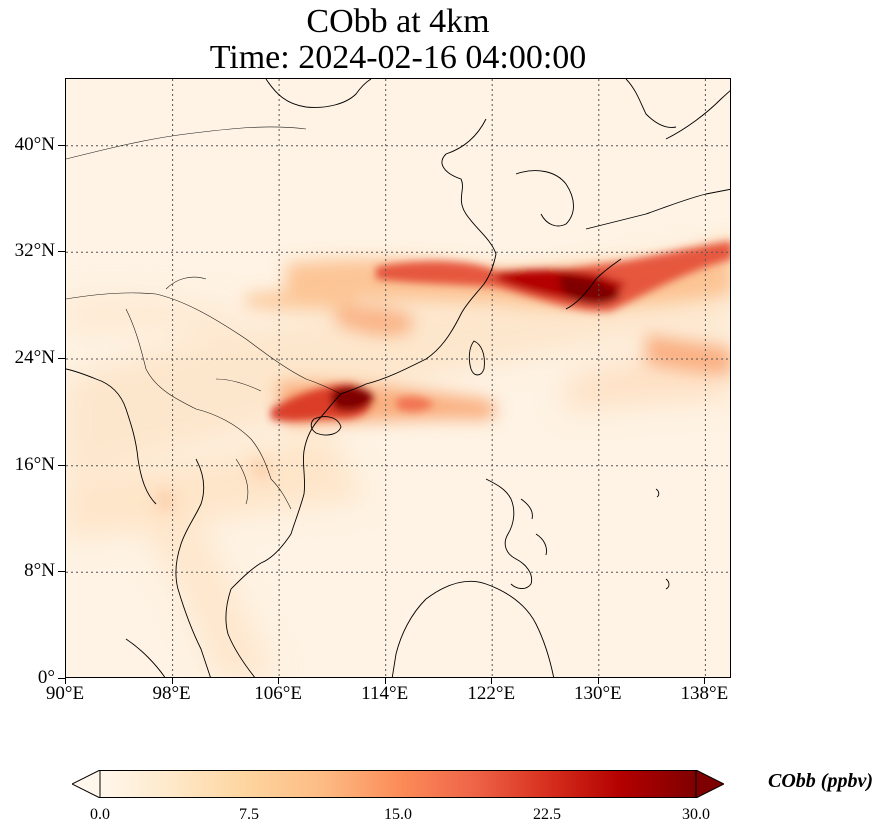 The image size is (887, 836). I want to click on colorbar, so click(398, 784).